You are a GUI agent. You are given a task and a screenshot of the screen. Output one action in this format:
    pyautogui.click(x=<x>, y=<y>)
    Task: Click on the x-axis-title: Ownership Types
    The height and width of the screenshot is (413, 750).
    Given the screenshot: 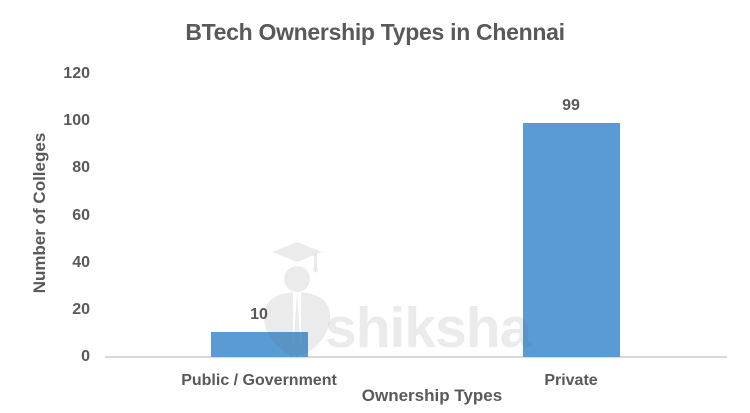 What is the action you would take?
    pyautogui.click(x=432, y=395)
    